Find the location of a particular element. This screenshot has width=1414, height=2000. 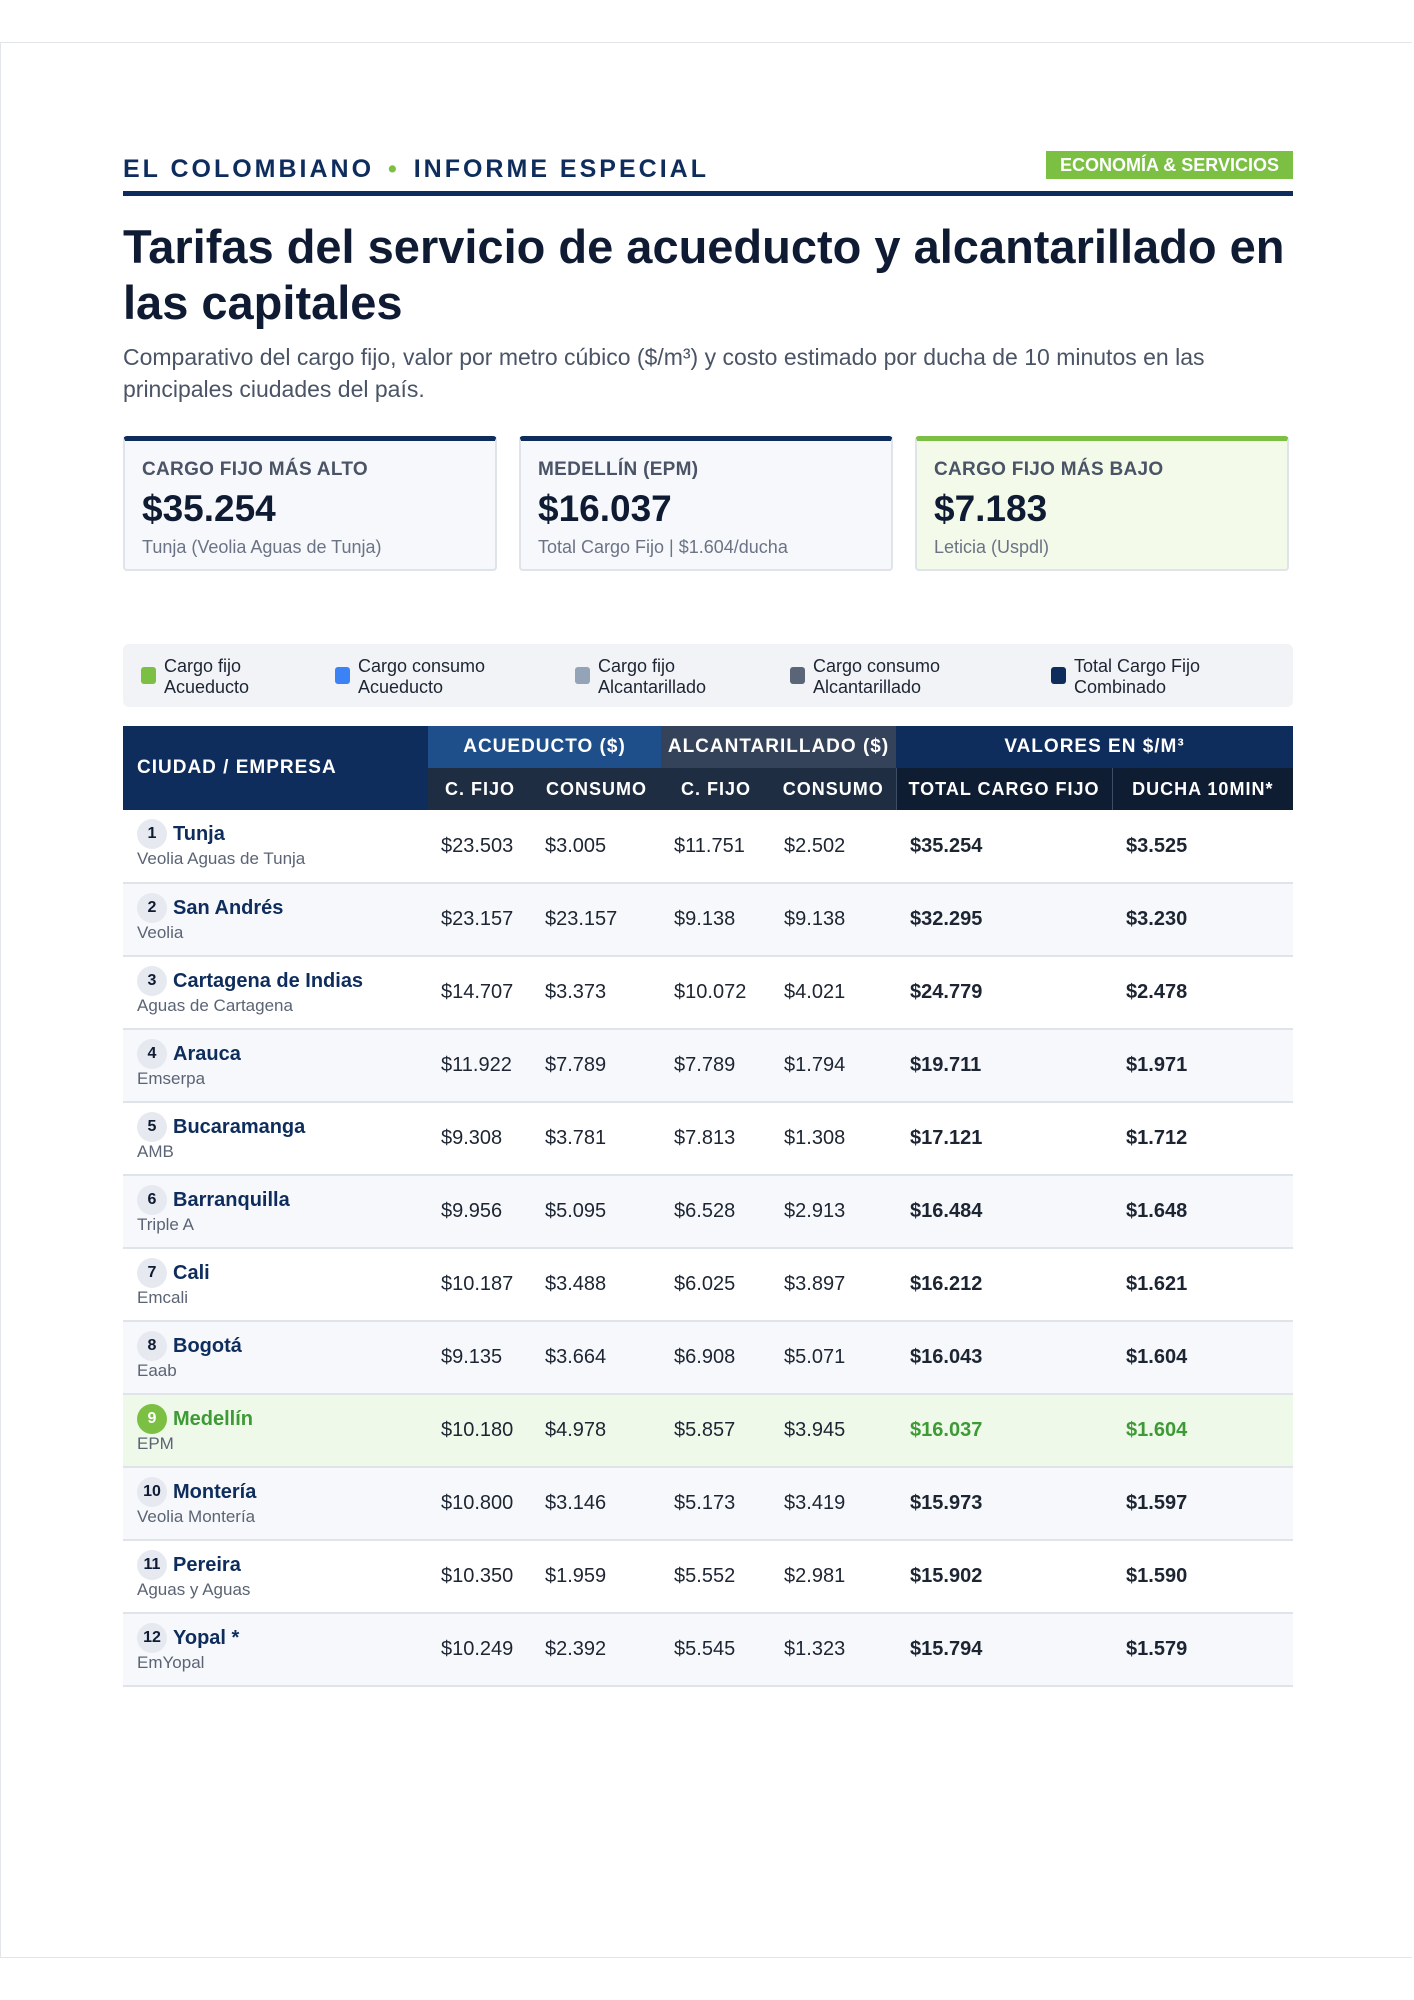

alc-fijo-cell: $5.173 is located at coordinates (716, 1504).